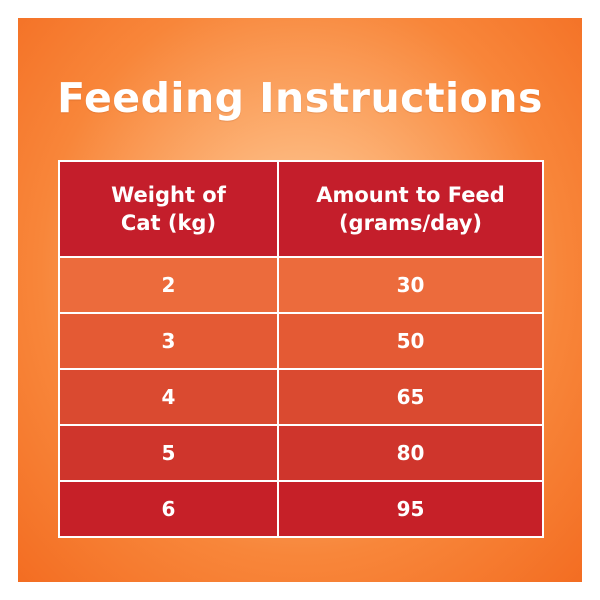 The width and height of the screenshot is (600, 600). I want to click on weight-cell: 4, so click(169, 397).